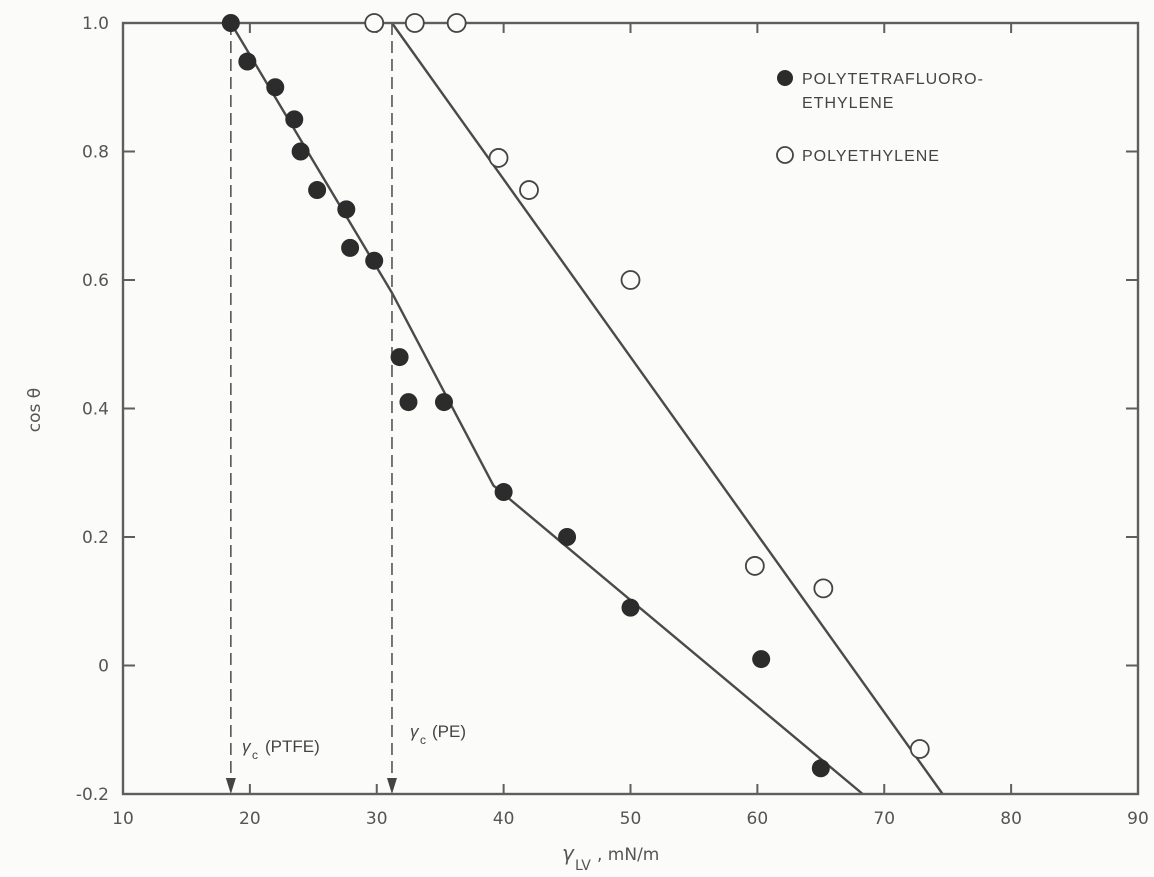 The image size is (1154, 877). What do you see at coordinates (871, 156) in the screenshot?
I see `legend-label-pe: POLYETHYLENE` at bounding box center [871, 156].